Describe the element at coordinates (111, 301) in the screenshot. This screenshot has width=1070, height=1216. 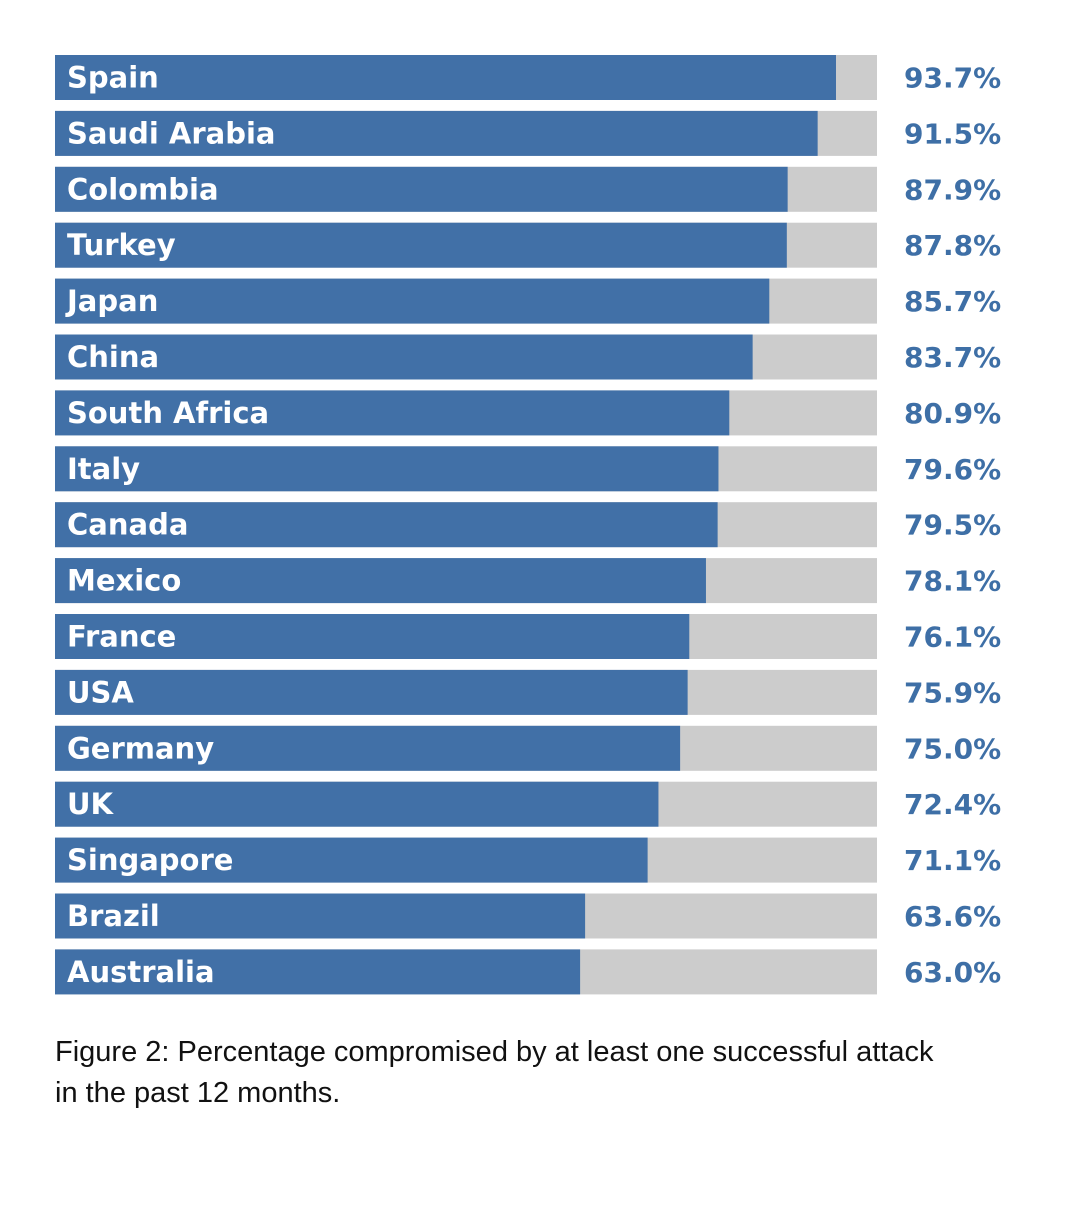
I see `category-label: Japan` at that location.